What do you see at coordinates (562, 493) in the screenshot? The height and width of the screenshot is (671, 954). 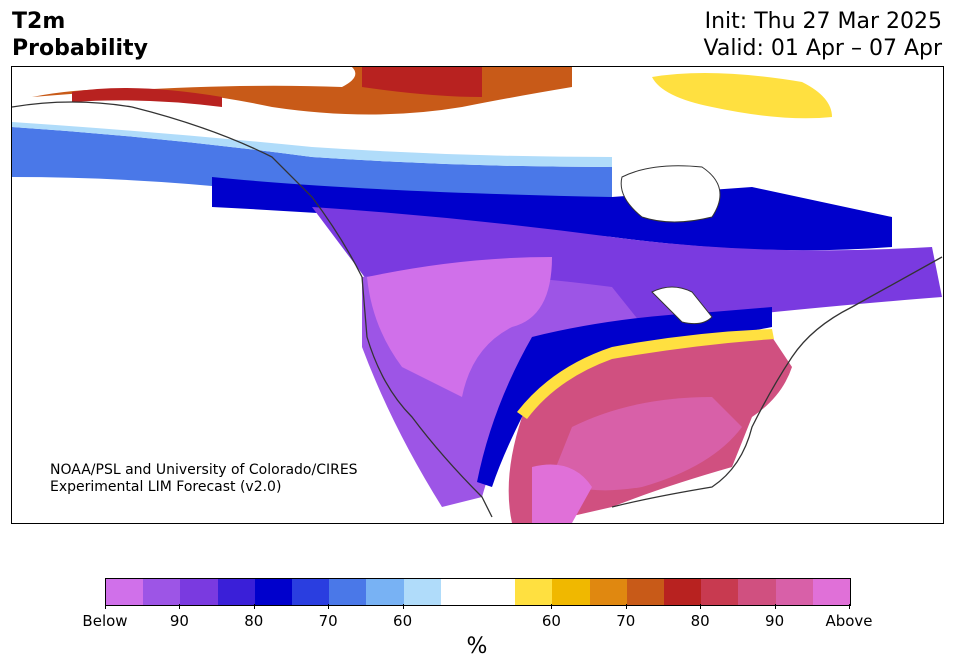 I see `texas-magenta` at bounding box center [562, 493].